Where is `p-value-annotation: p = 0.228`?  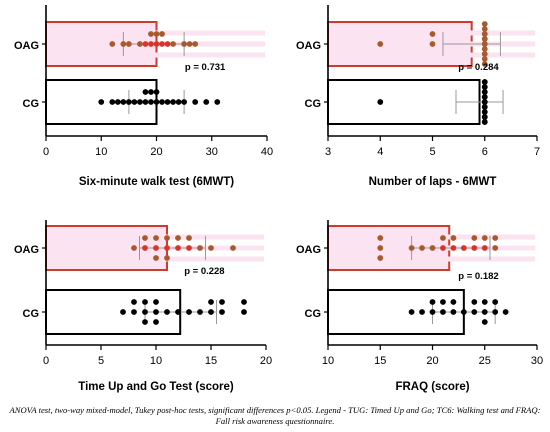 p-value-annotation: p = 0.228 is located at coordinates (204, 271).